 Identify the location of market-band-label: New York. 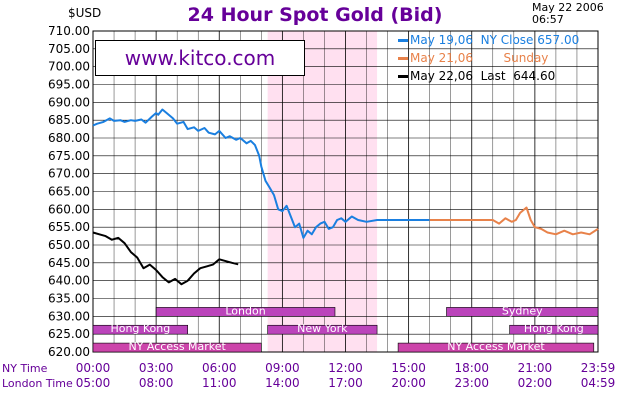
(322, 328).